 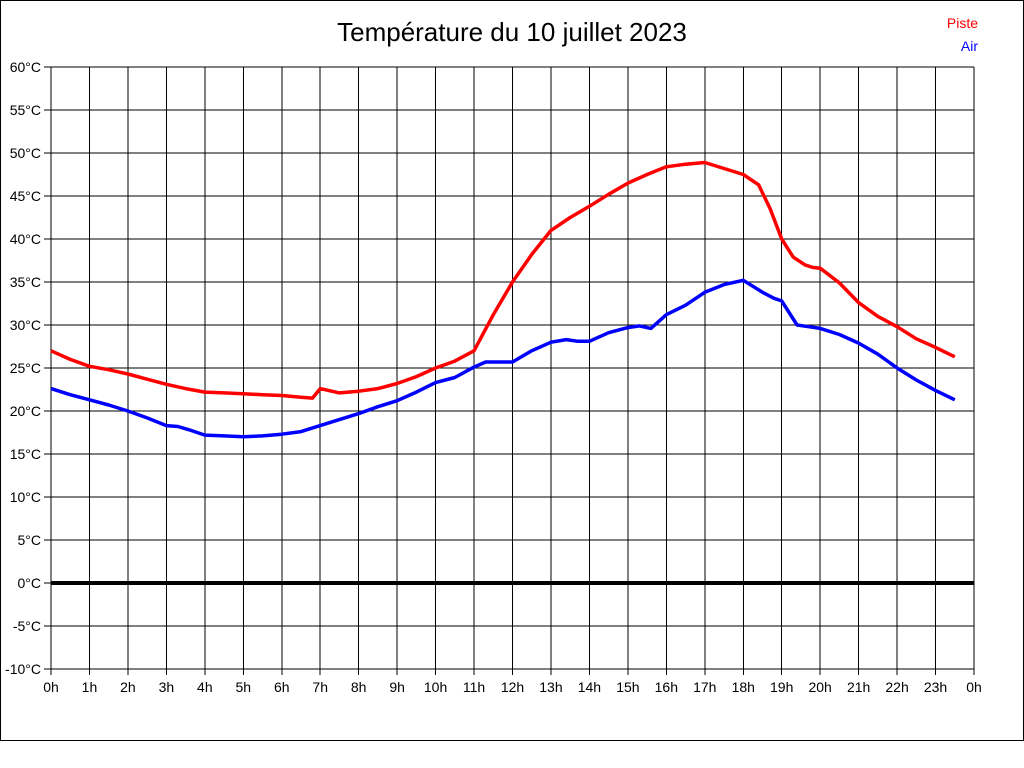 I want to click on y-tick-label: 35°C, so click(x=25, y=282).